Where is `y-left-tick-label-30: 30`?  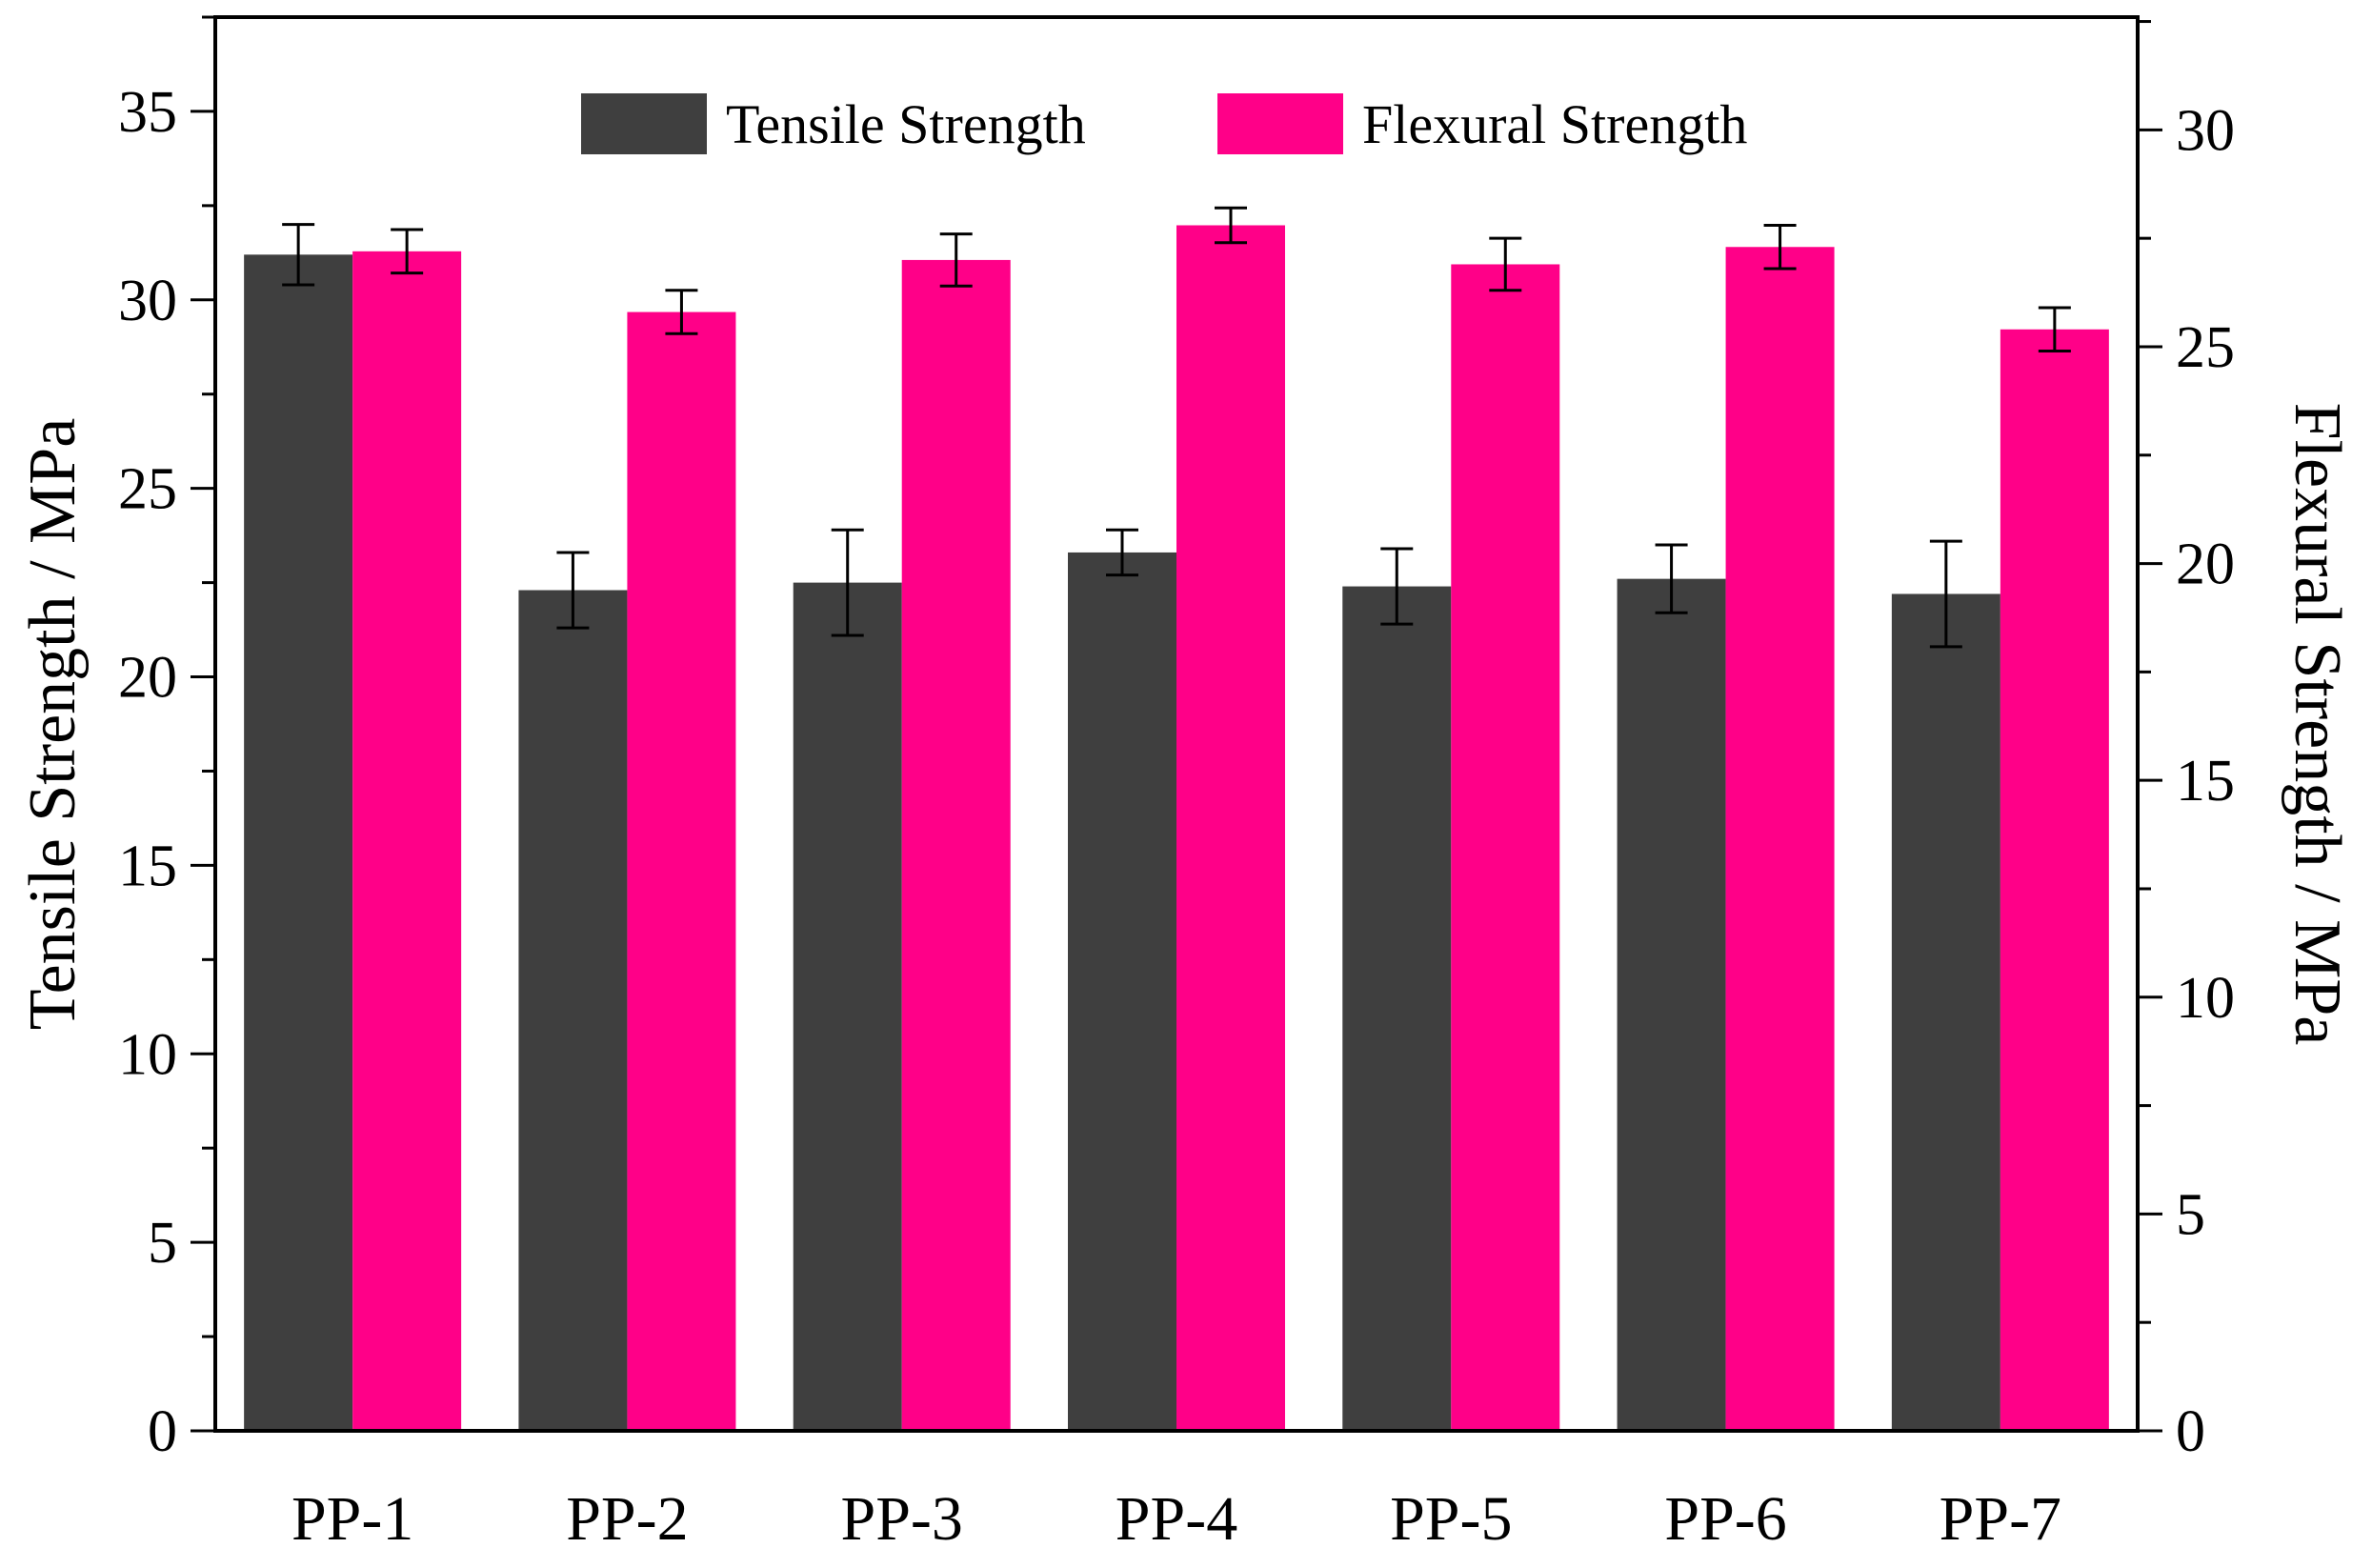 y-left-tick-label-30: 30 is located at coordinates (147, 301).